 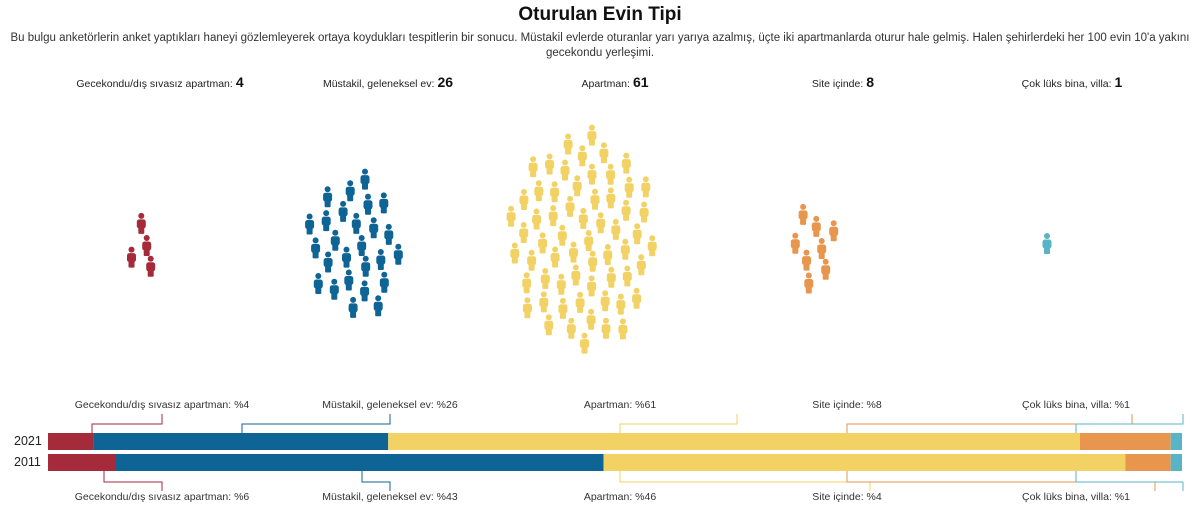 What do you see at coordinates (1118, 82) in the screenshot?
I see `count-value: 1` at bounding box center [1118, 82].